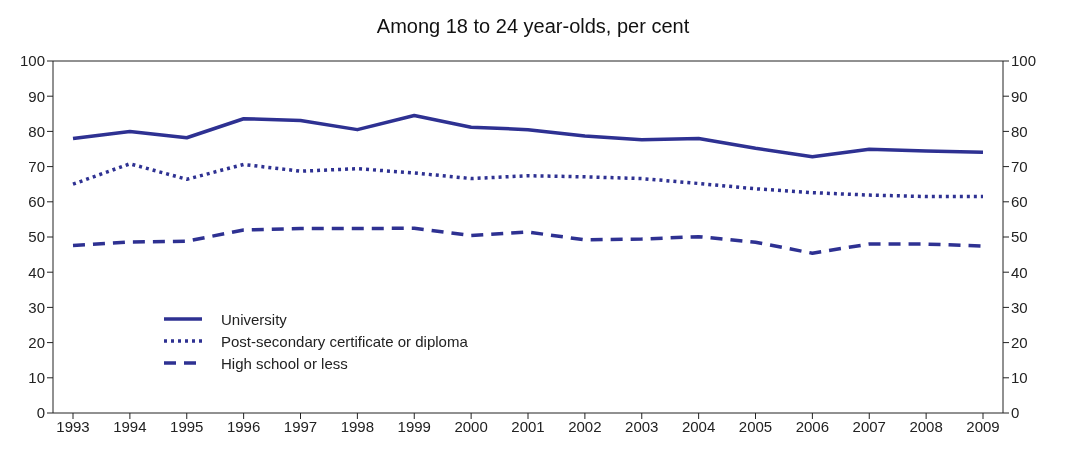  I want to click on y2-tick-label: 80, so click(1019, 131).